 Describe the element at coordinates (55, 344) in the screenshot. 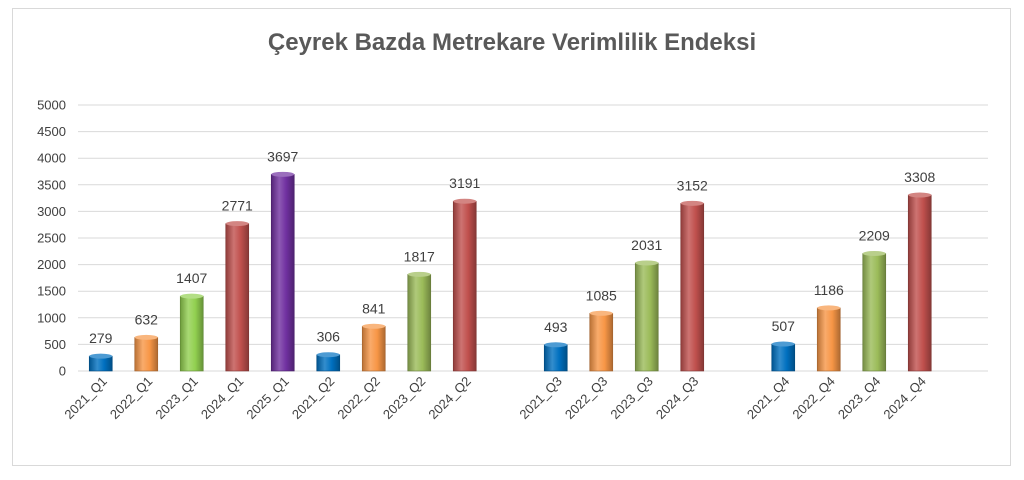

I see `y-tick-label: 500` at that location.